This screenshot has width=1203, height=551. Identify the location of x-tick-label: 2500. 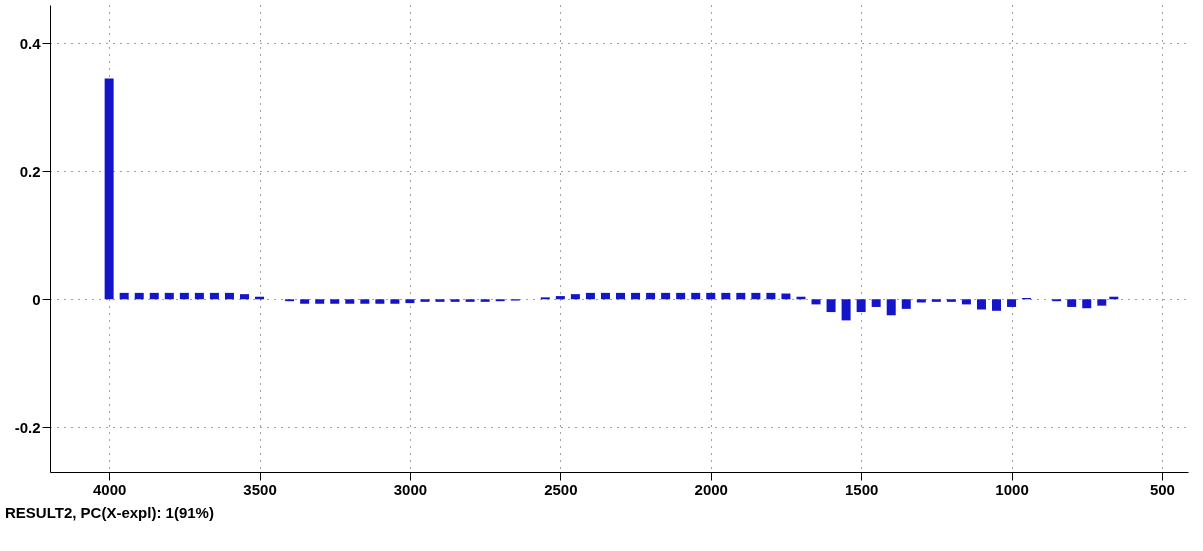
(561, 489).